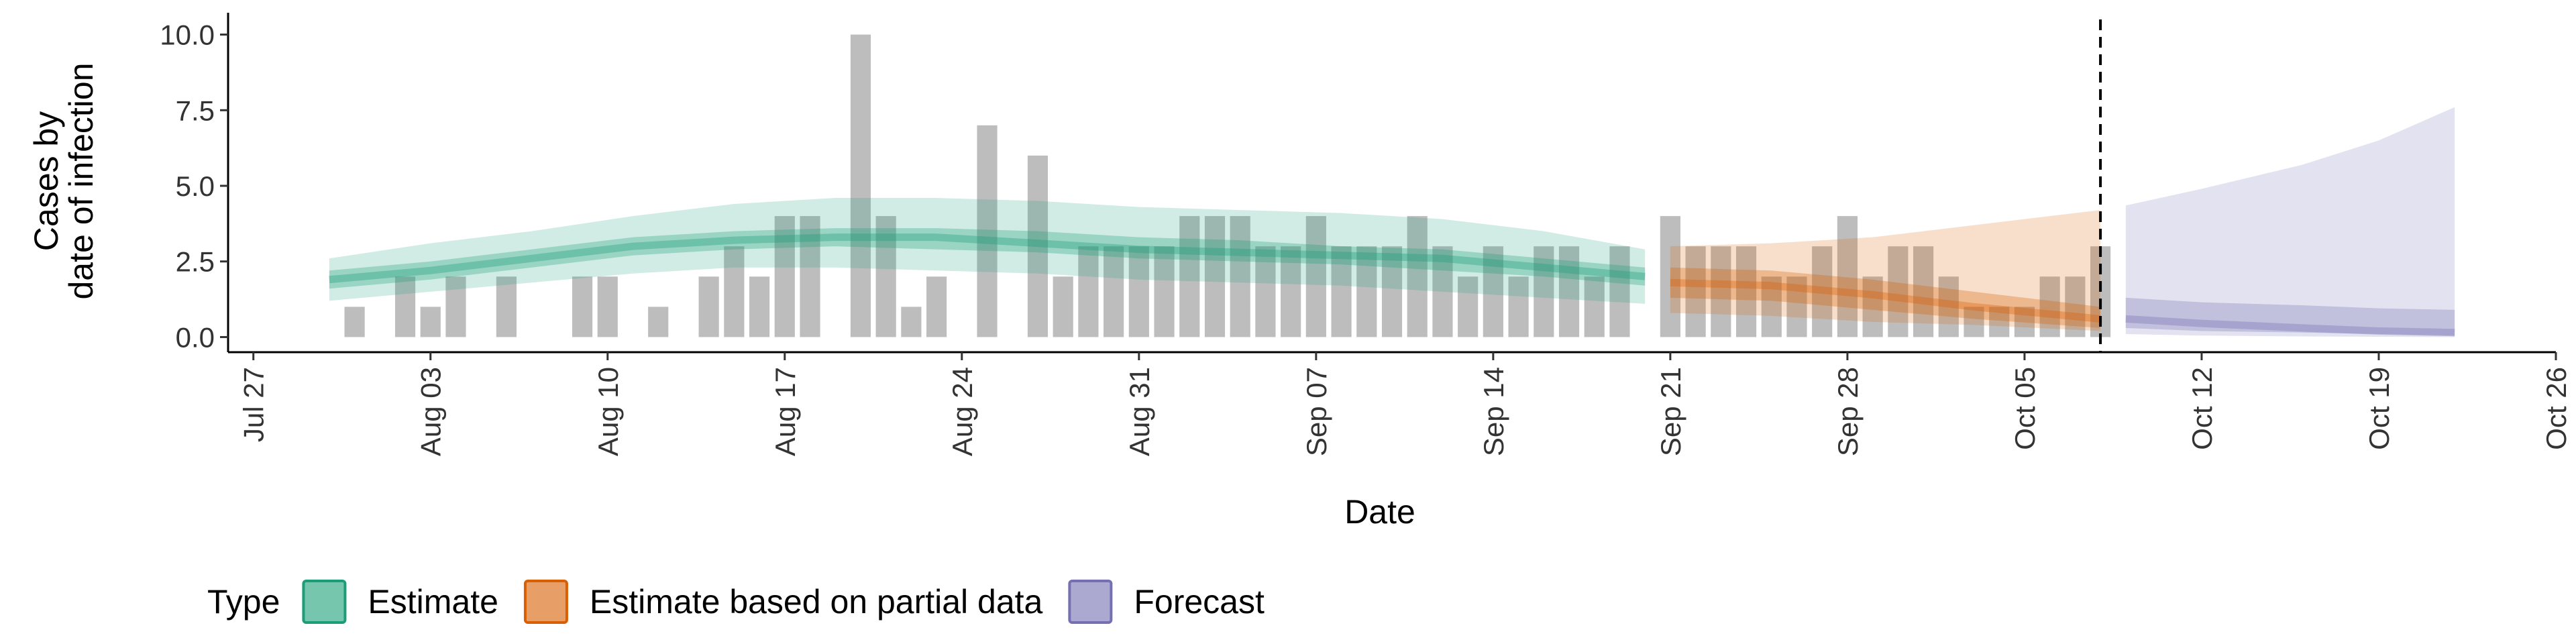 This screenshot has width=2576, height=644. I want to click on legend-label: Estimate based on partial data, so click(816, 602).